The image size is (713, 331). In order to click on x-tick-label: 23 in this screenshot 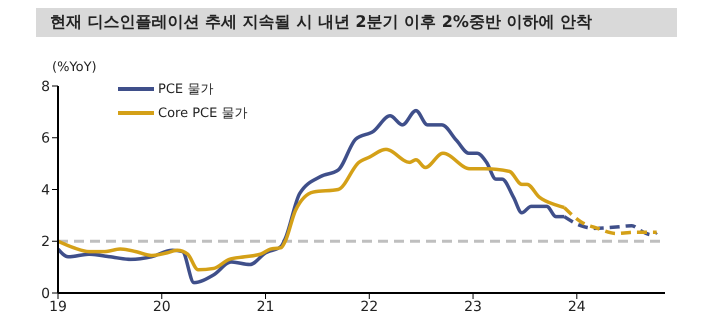, I will do `click(473, 306)`.